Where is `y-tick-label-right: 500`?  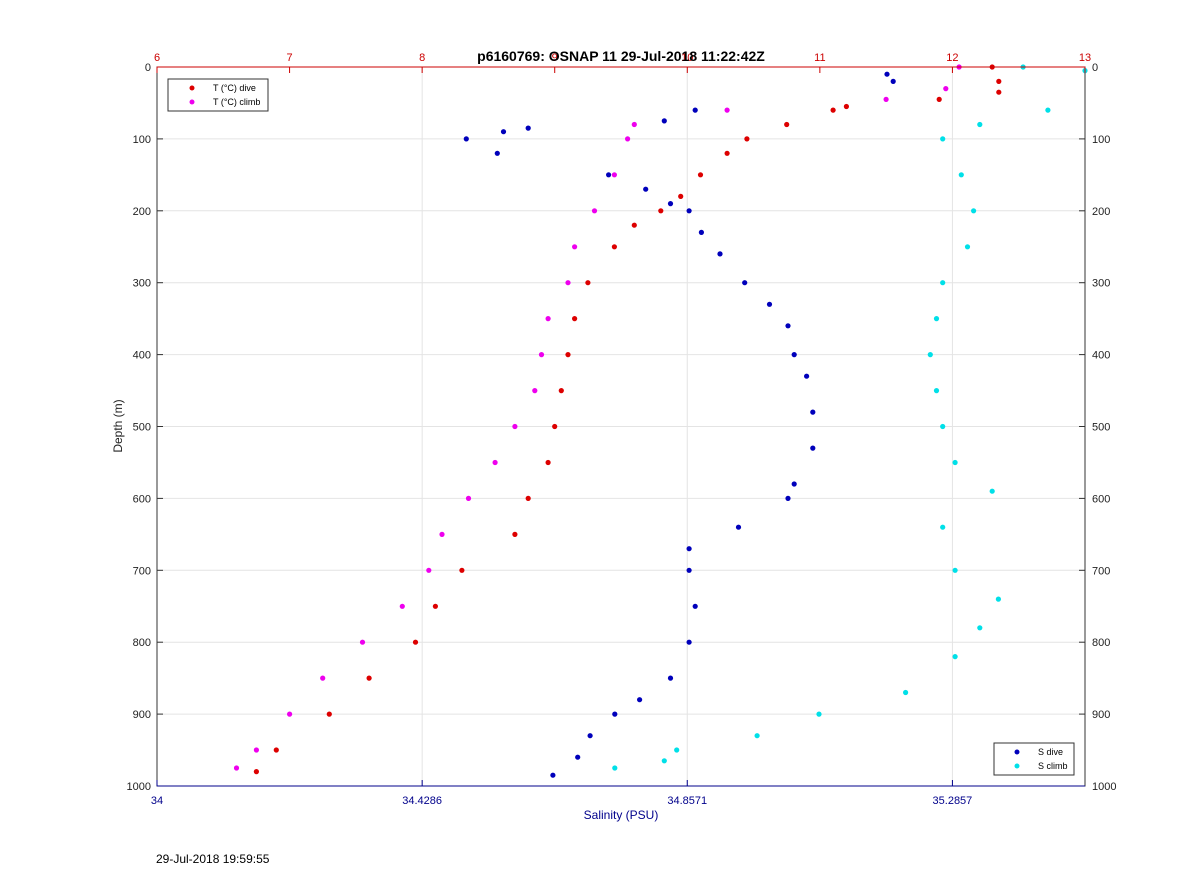 y-tick-label-right: 500 is located at coordinates (1101, 428).